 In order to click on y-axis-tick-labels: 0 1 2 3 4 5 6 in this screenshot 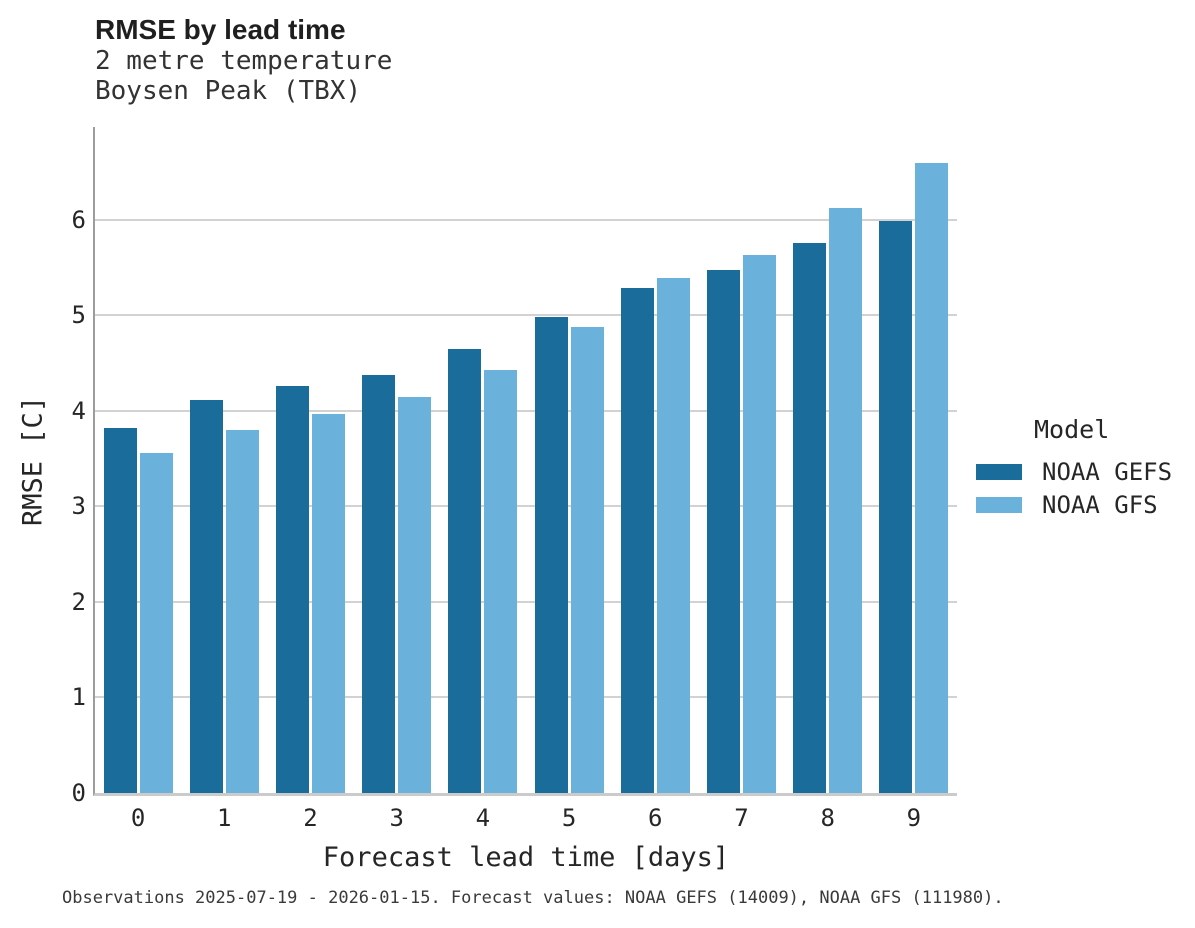, I will do `click(60, 467)`.